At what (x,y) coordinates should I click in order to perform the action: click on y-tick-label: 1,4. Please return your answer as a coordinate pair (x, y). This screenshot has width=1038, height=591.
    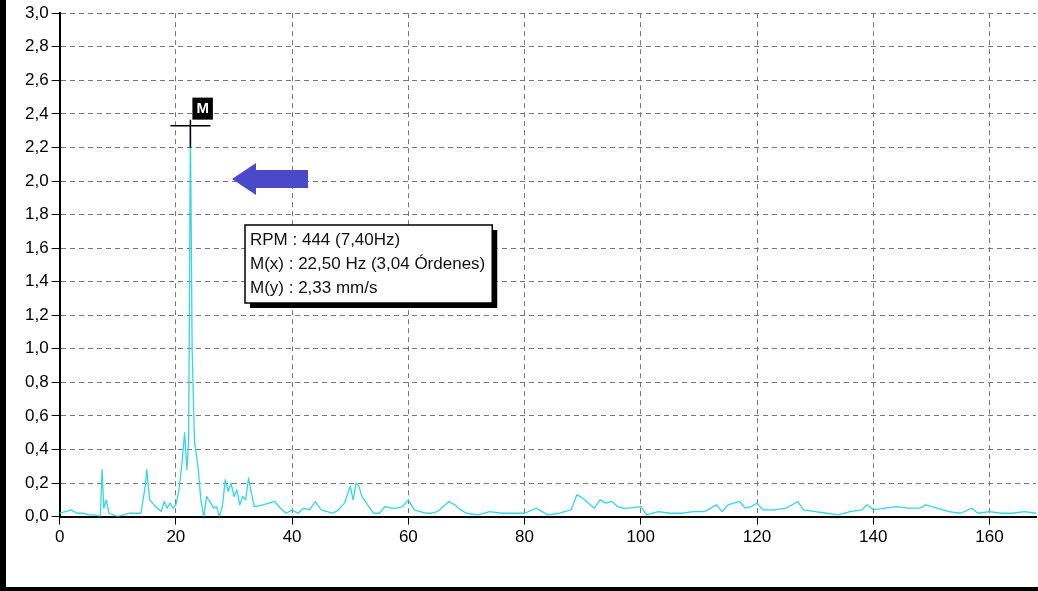
    Looking at the image, I should click on (36, 281).